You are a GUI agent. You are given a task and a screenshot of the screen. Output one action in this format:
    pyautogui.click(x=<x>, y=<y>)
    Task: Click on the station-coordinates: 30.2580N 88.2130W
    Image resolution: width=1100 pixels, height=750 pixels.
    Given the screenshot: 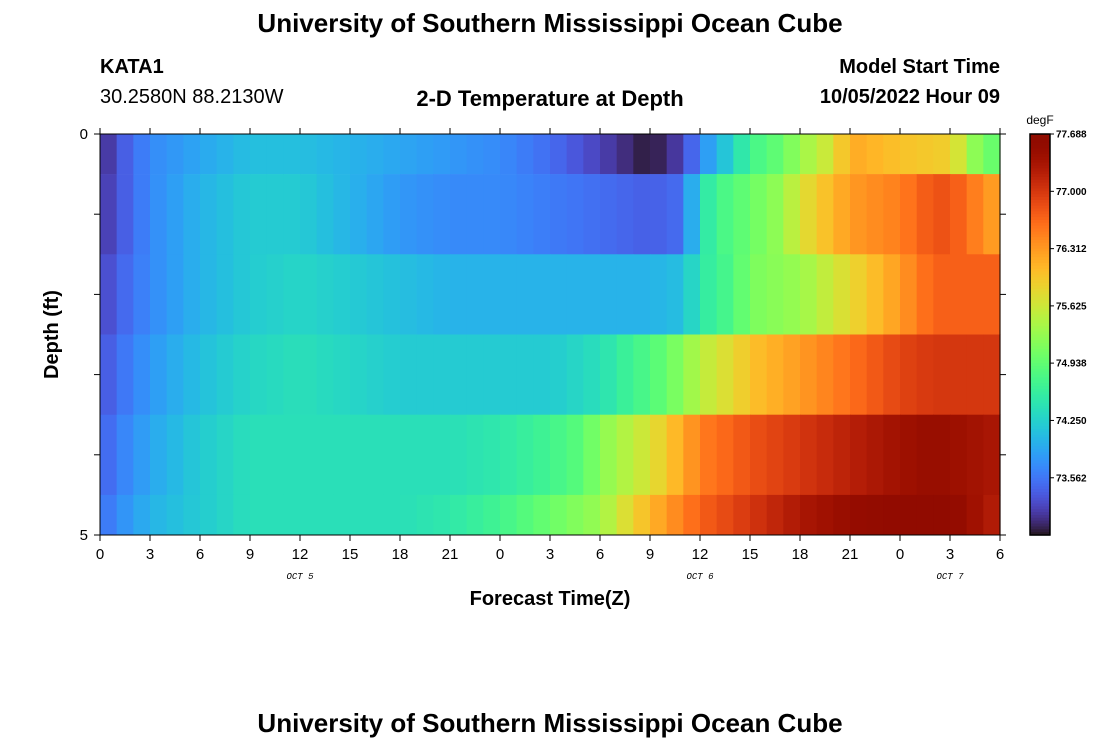 What is the action you would take?
    pyautogui.click(x=192, y=97)
    